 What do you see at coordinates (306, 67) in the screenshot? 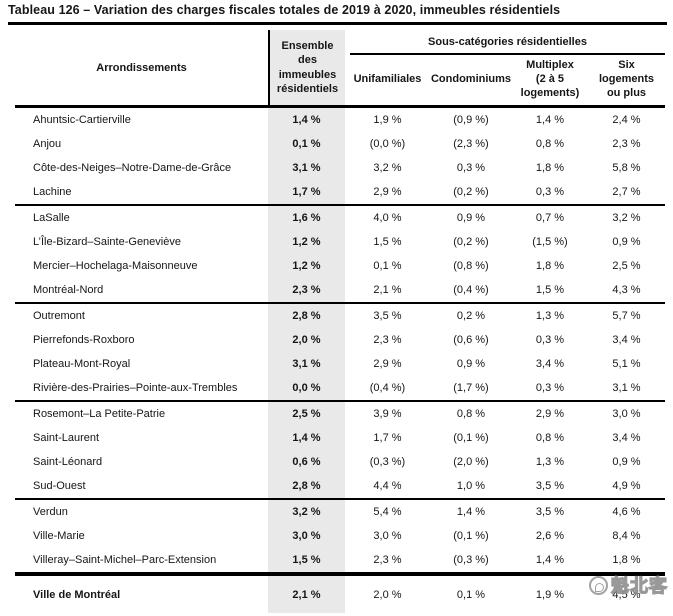
I see `column-header-ensemble: Ensemble des immeubles résidentiels` at bounding box center [306, 67].